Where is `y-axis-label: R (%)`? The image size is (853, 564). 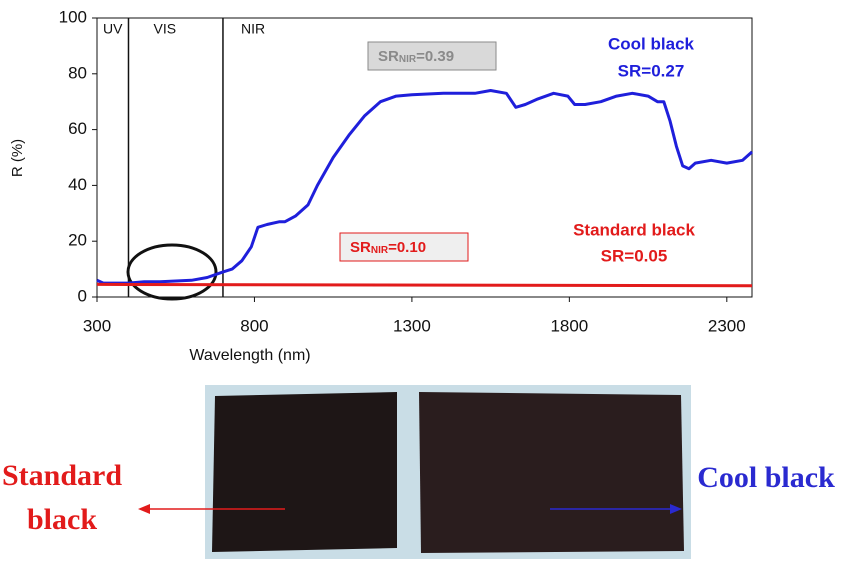
y-axis-label: R (%) is located at coordinates (17, 158).